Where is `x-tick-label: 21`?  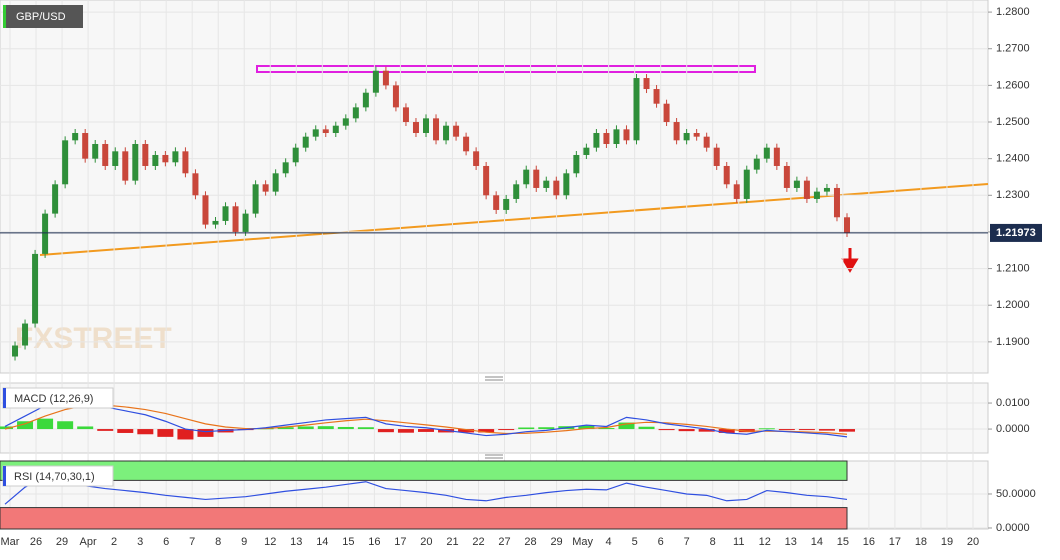 x-tick-label: 21 is located at coordinates (452, 542).